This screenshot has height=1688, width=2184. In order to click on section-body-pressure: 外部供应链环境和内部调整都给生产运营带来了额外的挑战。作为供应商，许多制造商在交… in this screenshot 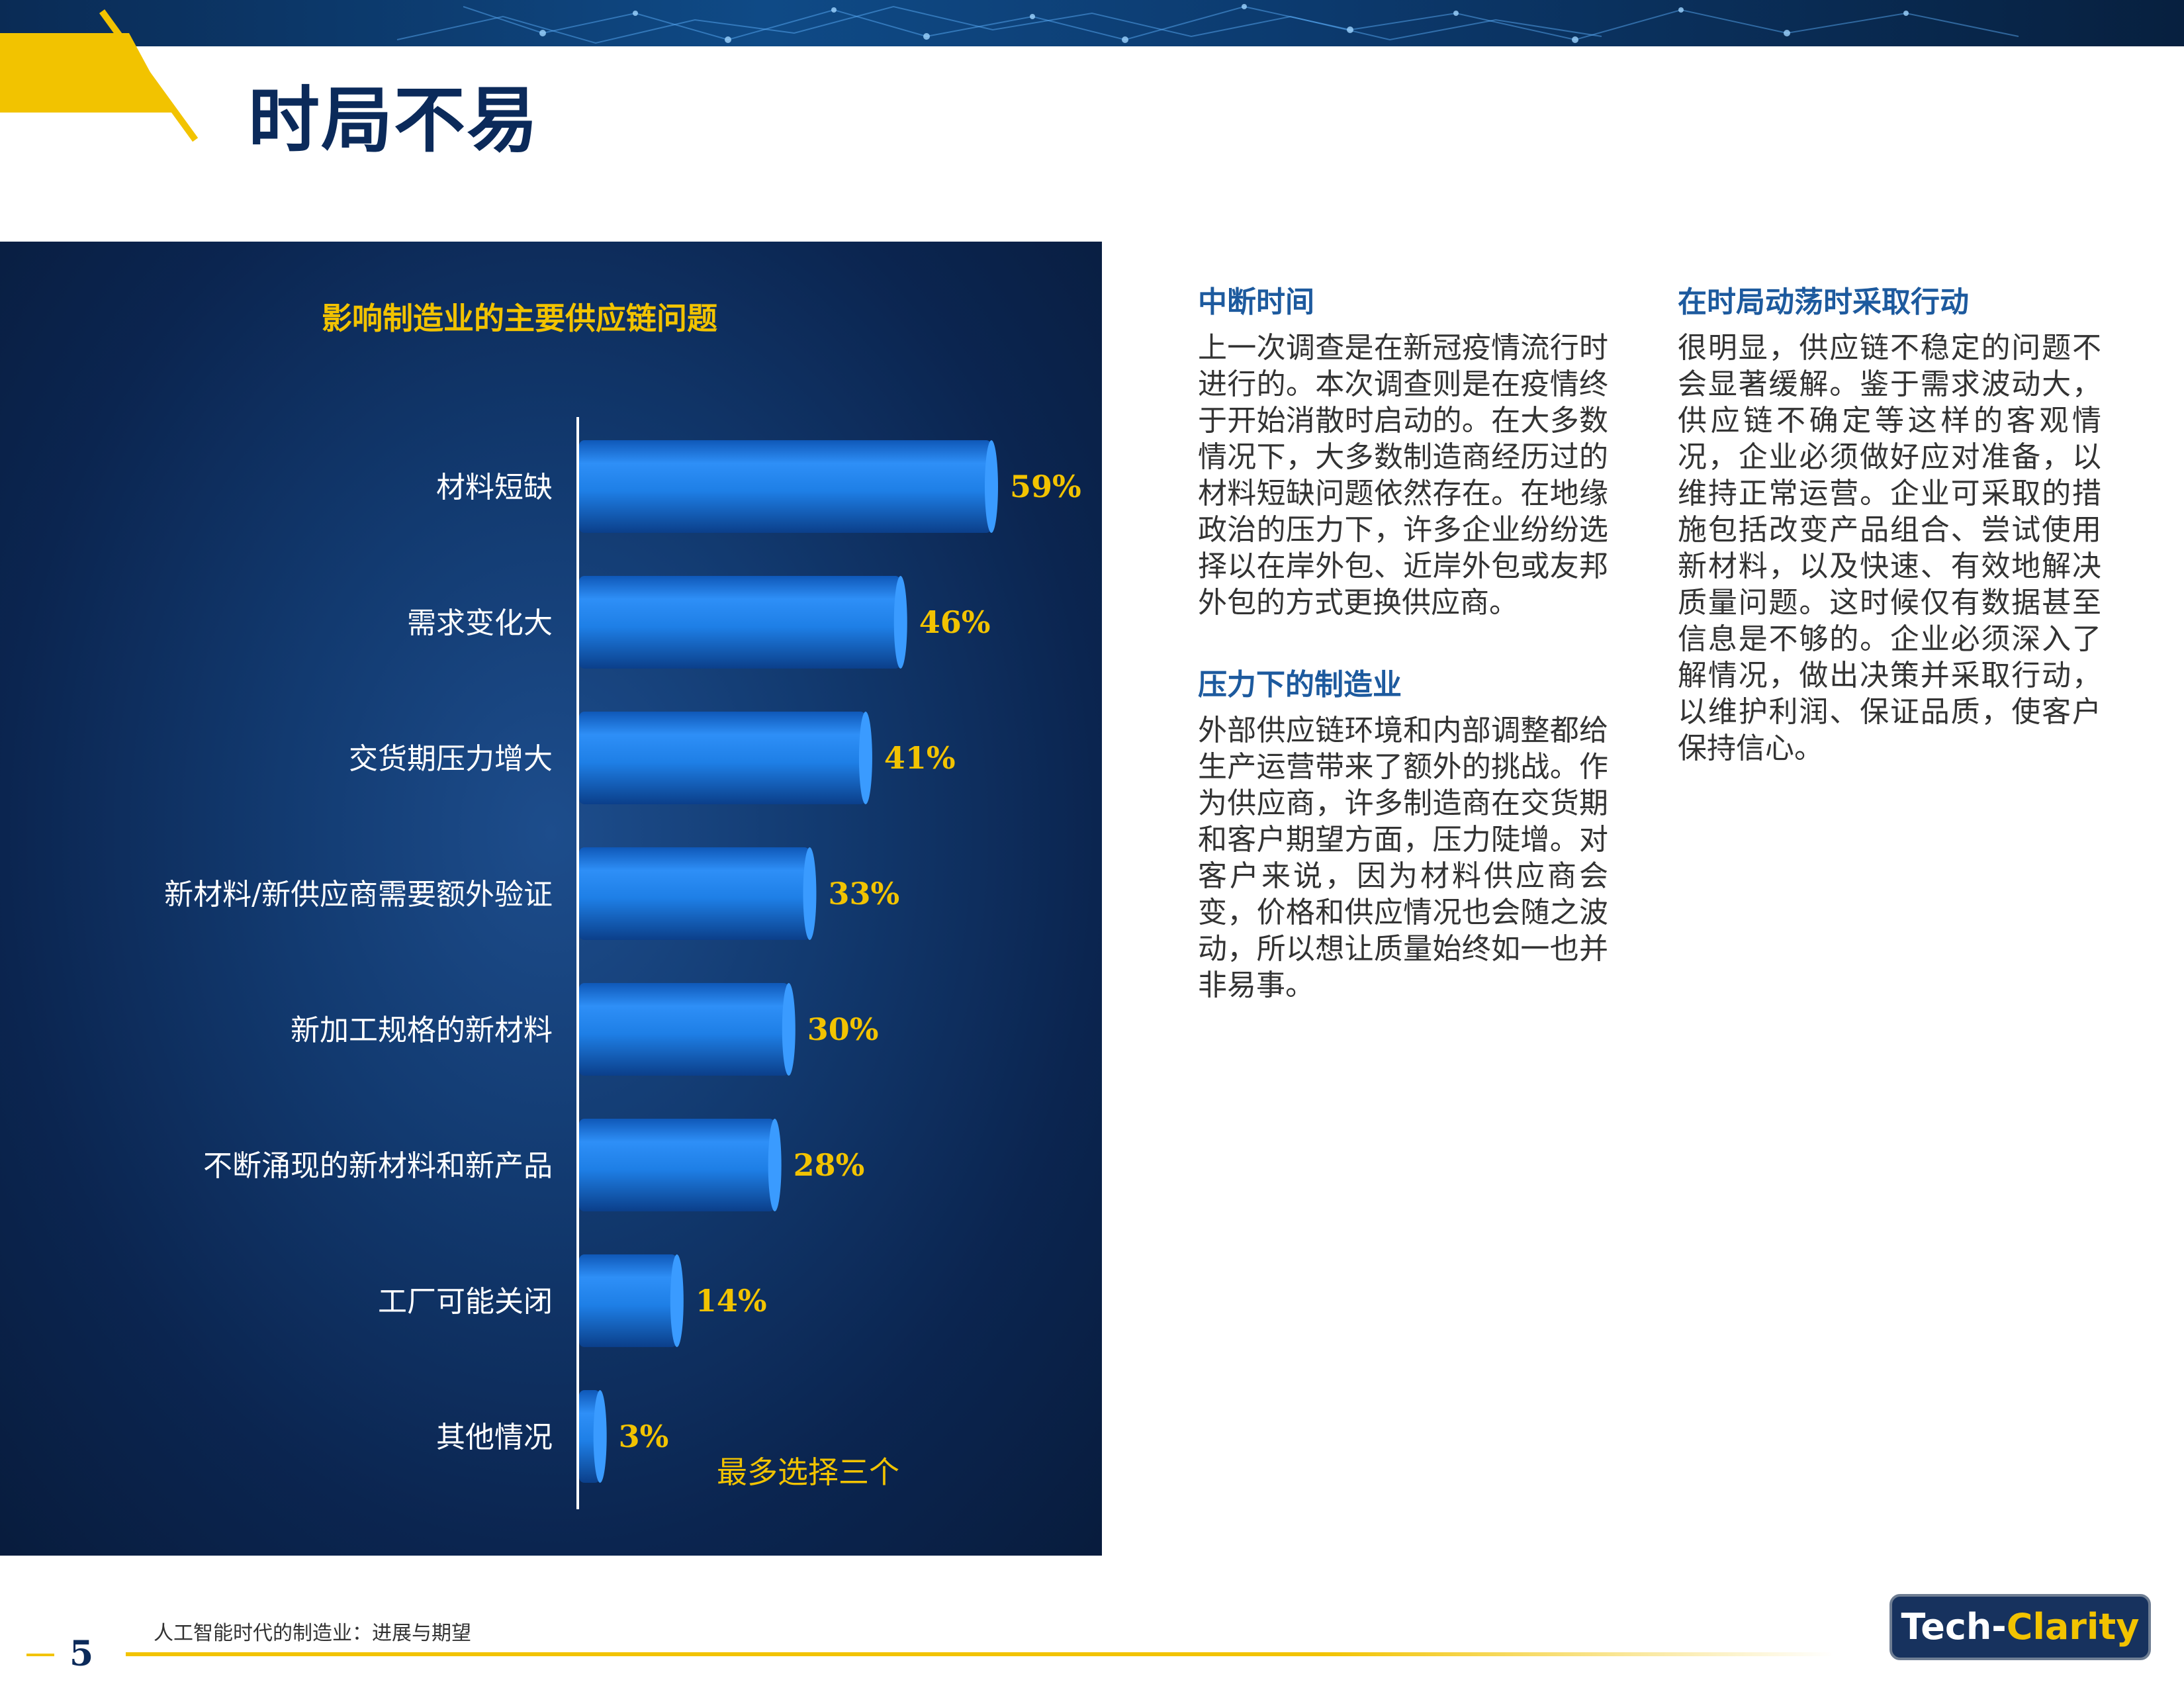, I will do `click(1403, 858)`.